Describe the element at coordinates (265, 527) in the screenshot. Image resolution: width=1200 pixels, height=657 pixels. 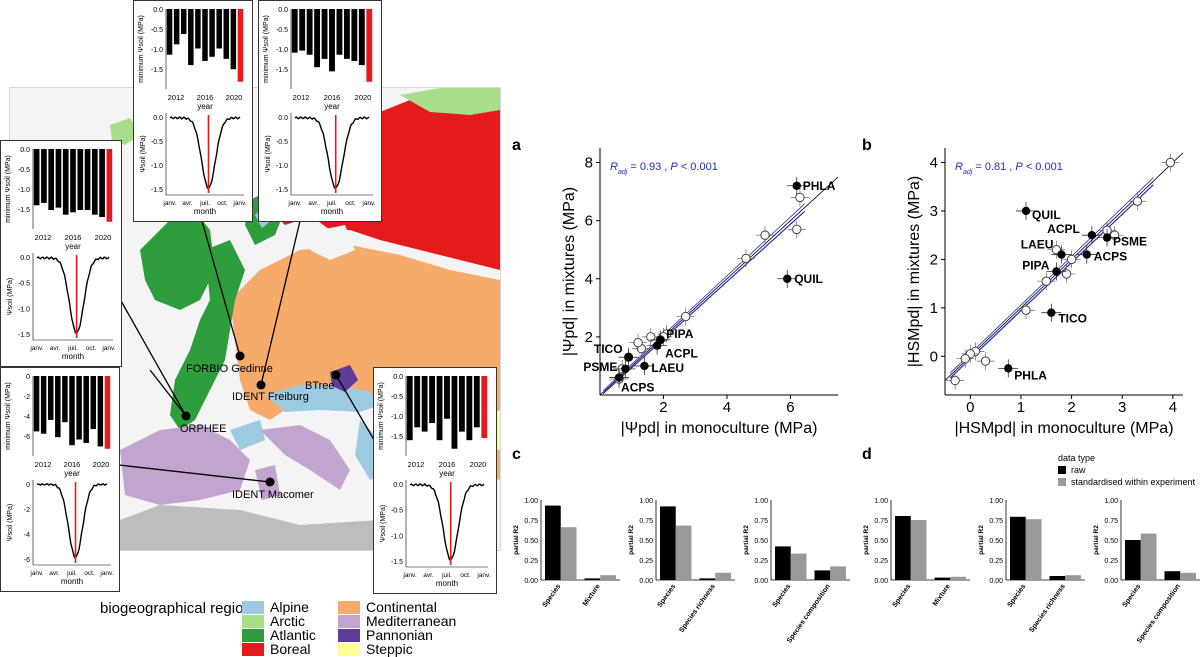
I see `region-outside` at that location.